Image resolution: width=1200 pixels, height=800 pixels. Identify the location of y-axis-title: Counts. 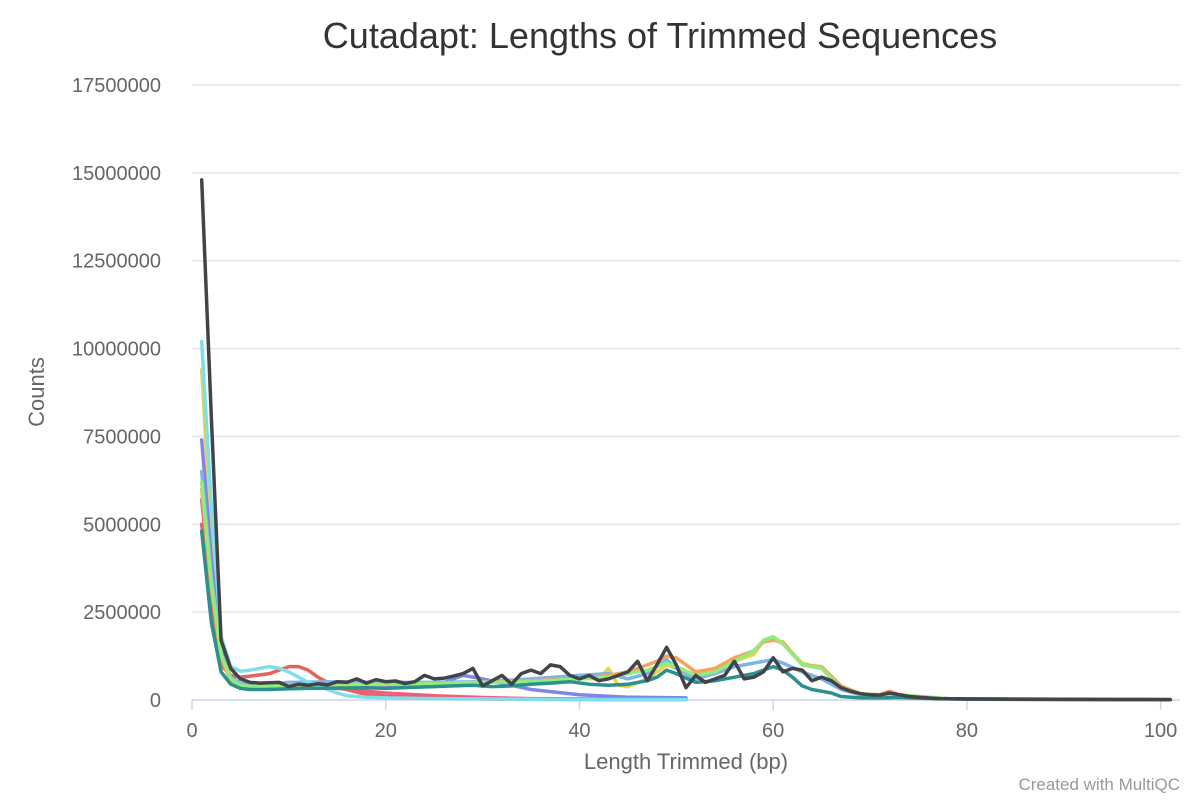
(36, 392).